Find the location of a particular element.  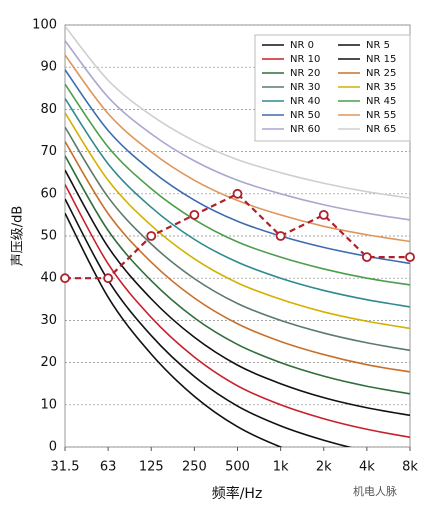

legend-label: NR 55 is located at coordinates (381, 115).